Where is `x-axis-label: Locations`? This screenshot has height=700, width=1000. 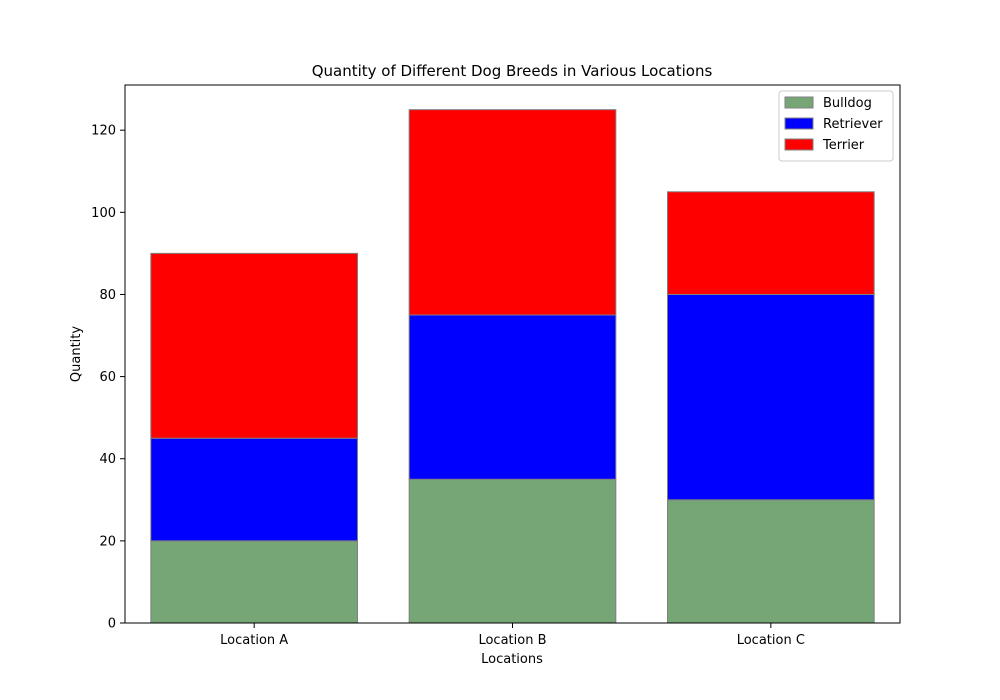
x-axis-label: Locations is located at coordinates (512, 659).